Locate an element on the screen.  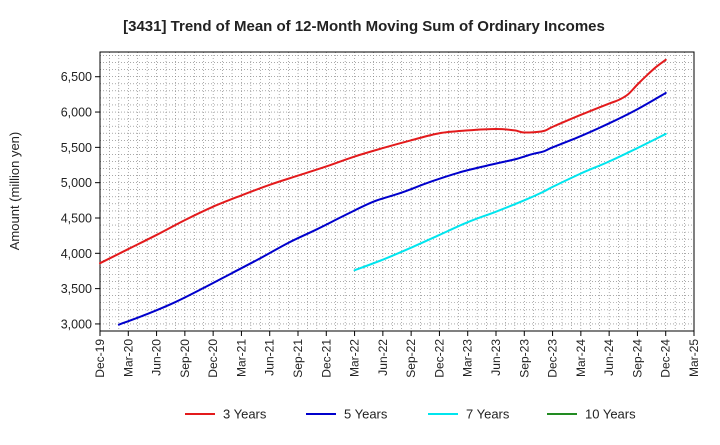
y-axis-label: Amount (million yen) is located at coordinates (14, 191).